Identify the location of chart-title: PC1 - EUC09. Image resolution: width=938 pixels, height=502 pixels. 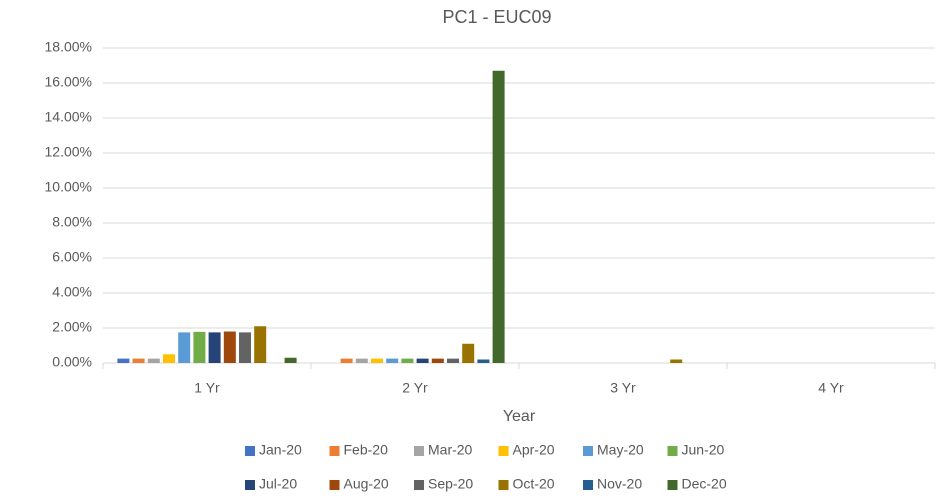
(496, 17).